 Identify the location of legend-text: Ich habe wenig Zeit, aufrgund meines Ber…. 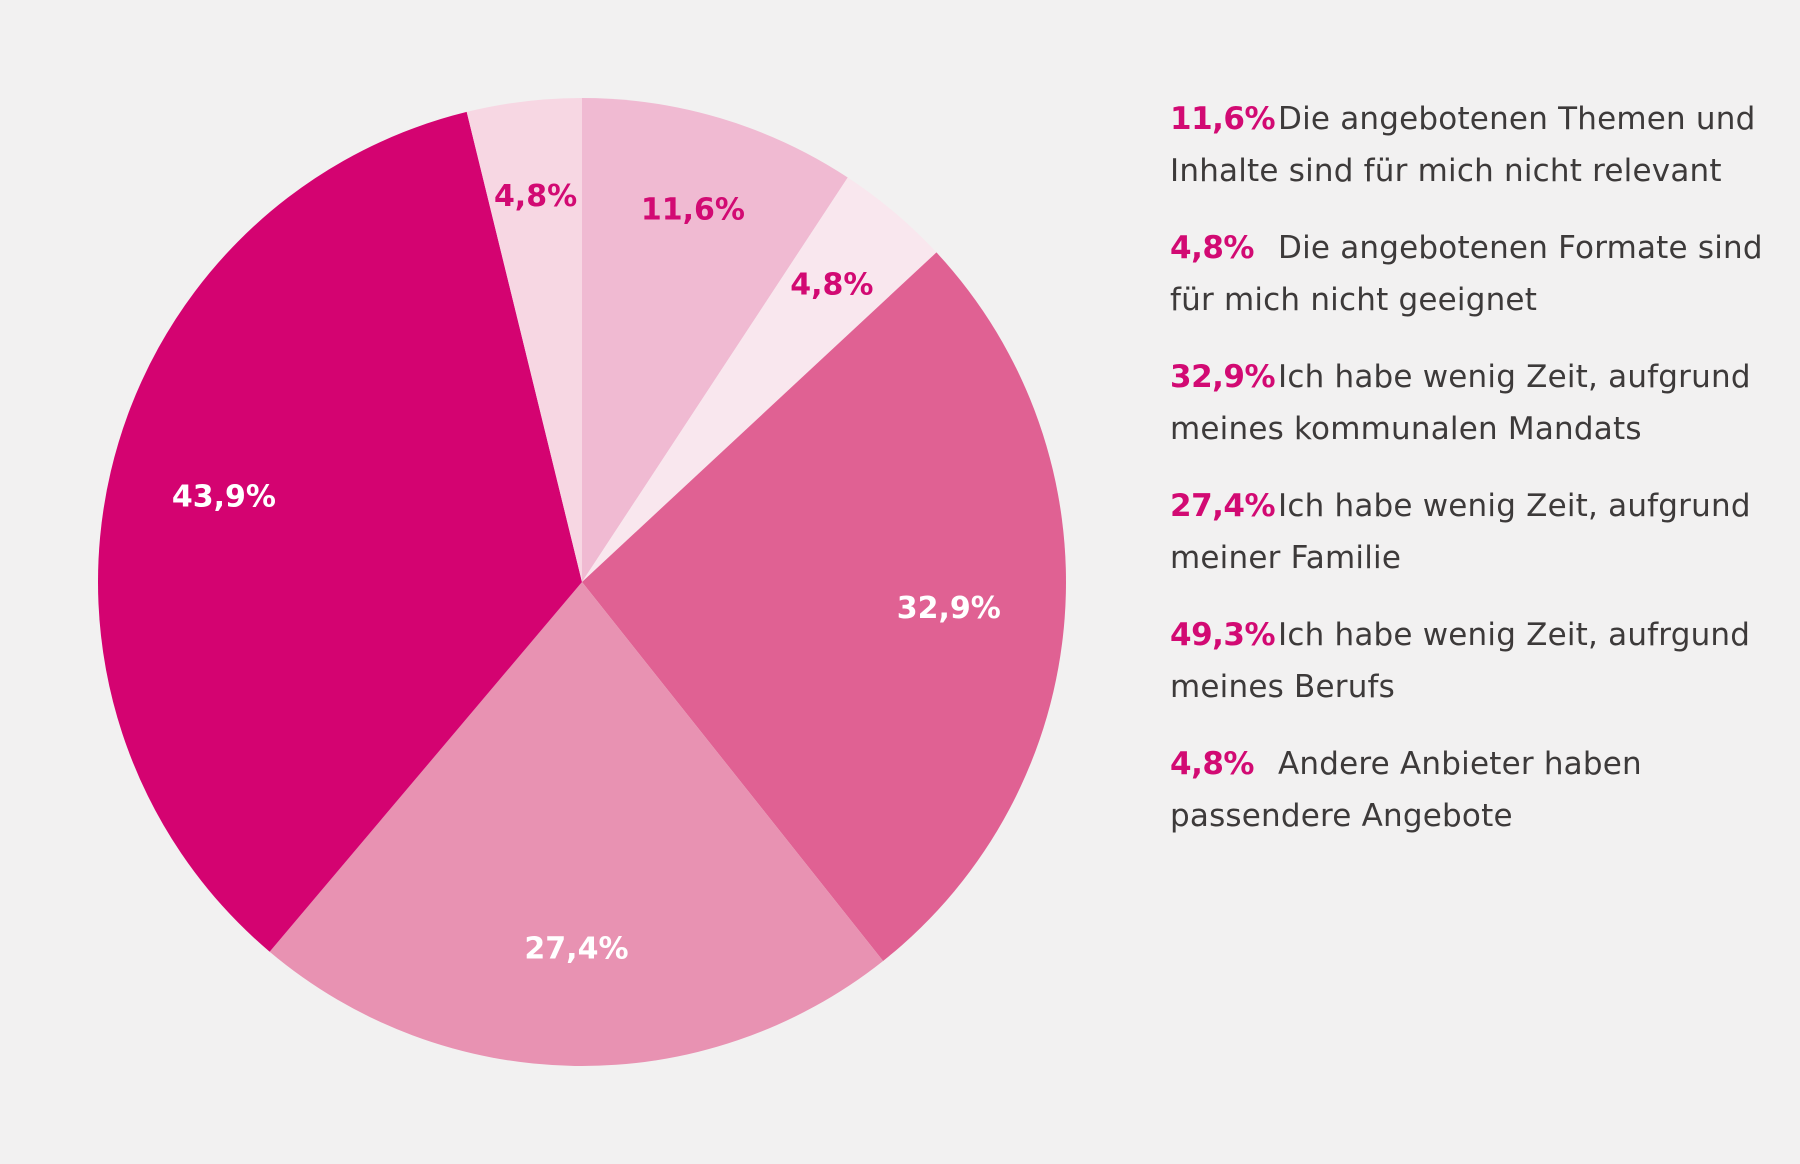
(1460, 661).